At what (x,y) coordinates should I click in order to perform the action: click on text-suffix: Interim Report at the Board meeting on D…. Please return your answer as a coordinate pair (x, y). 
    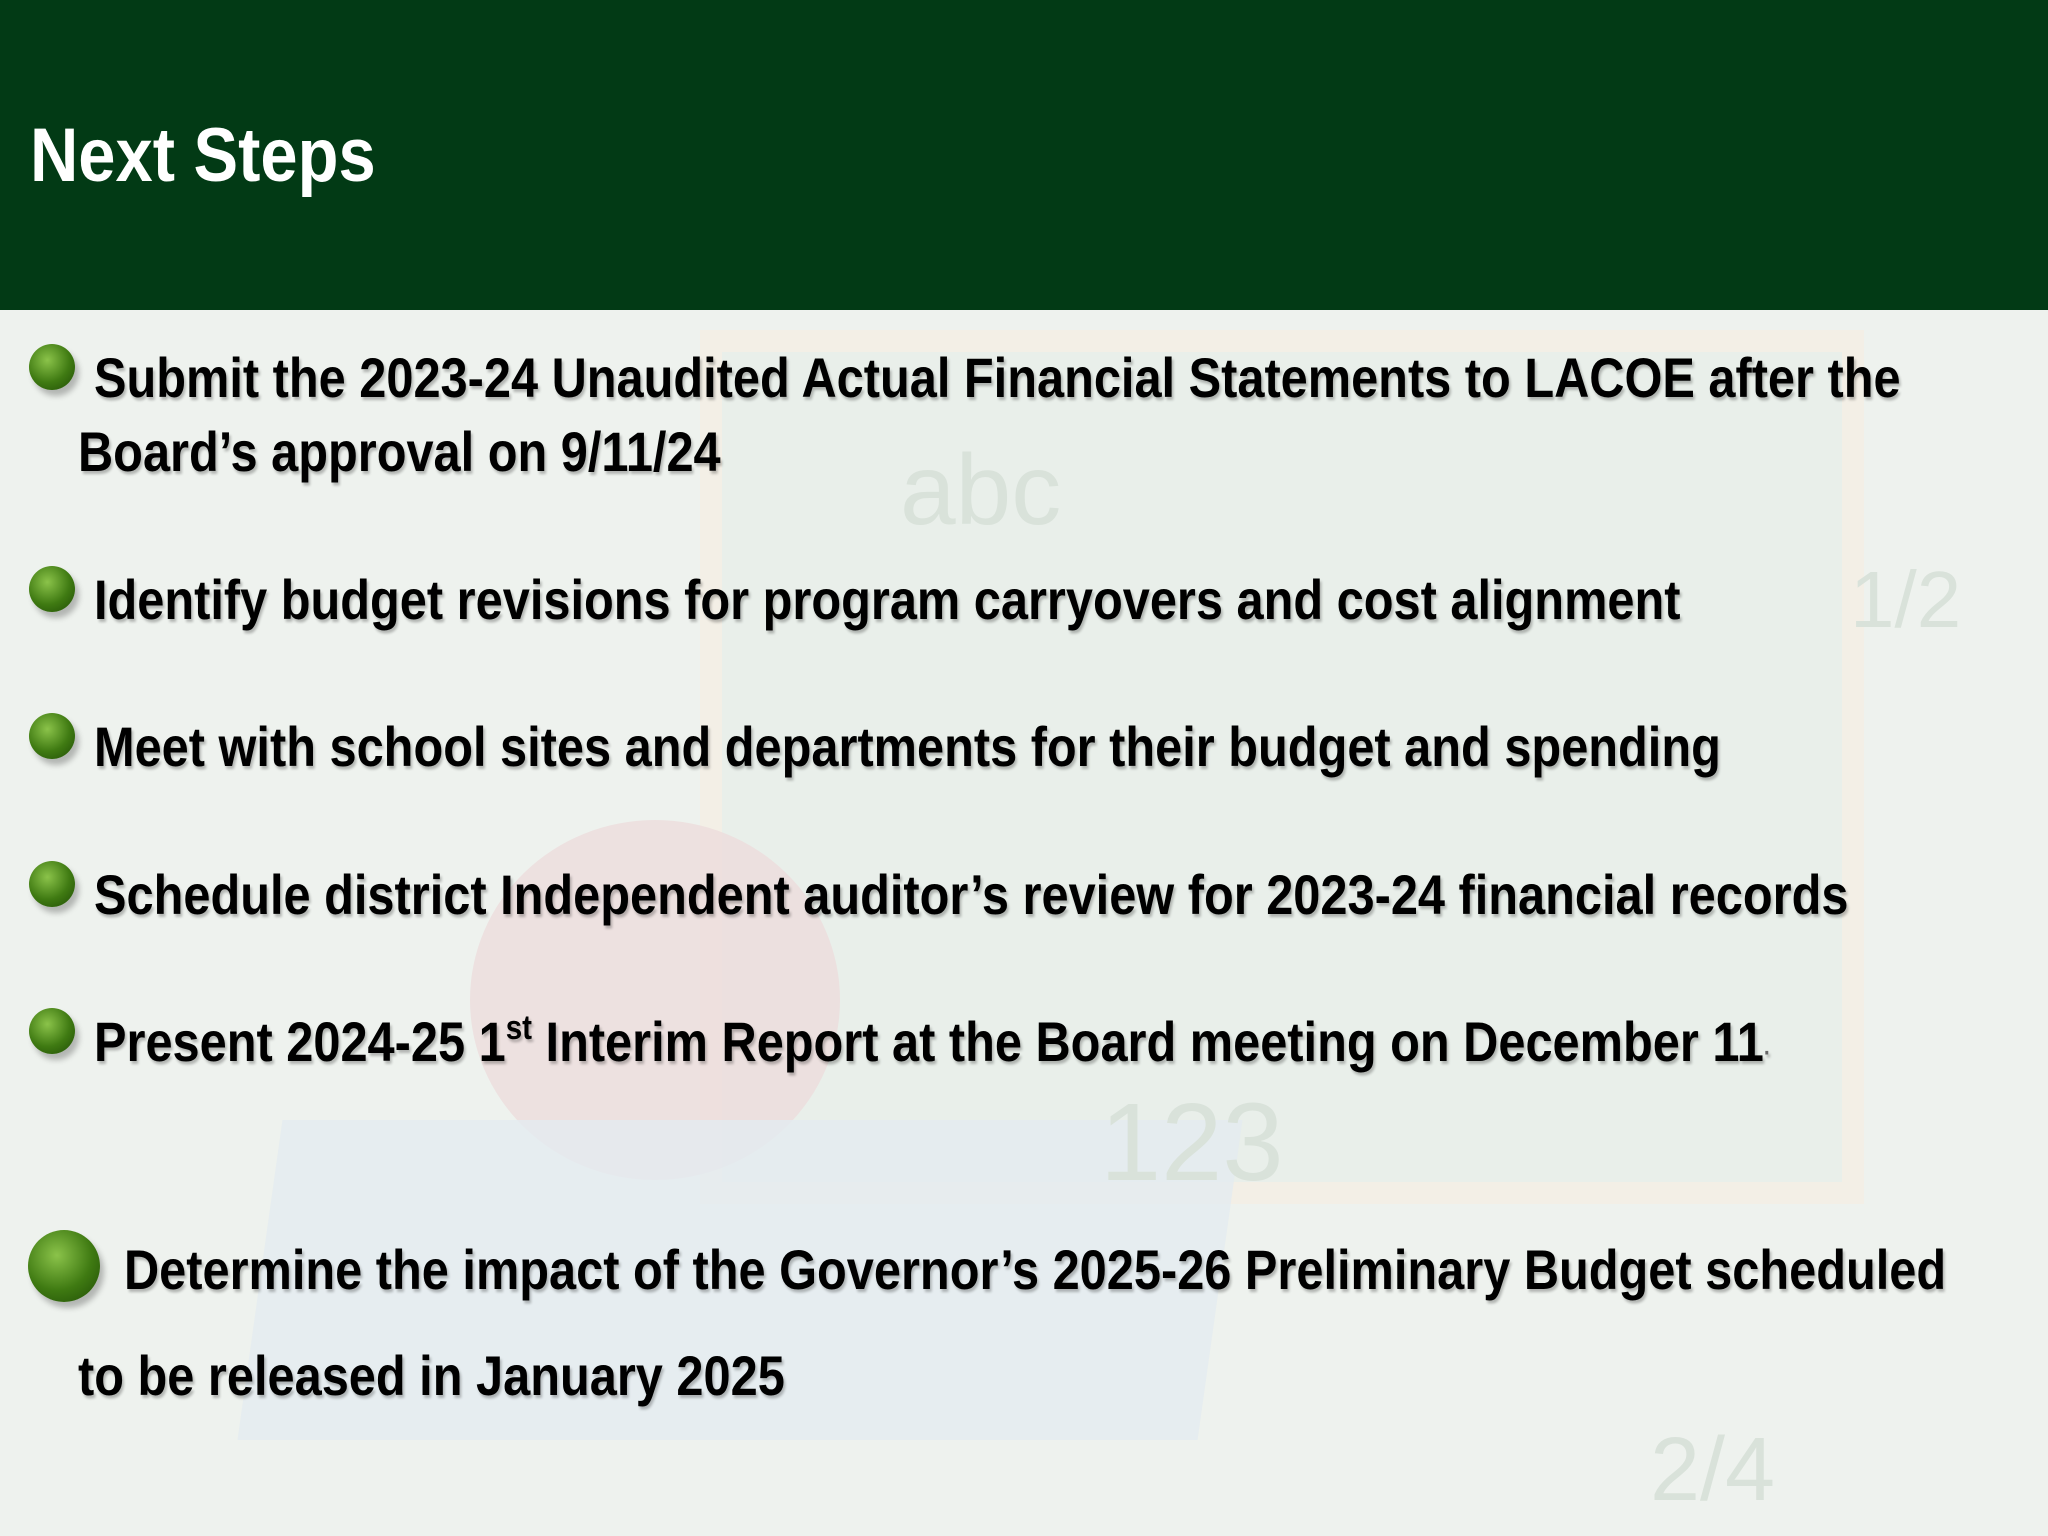
    Looking at the image, I should click on (1148, 1041).